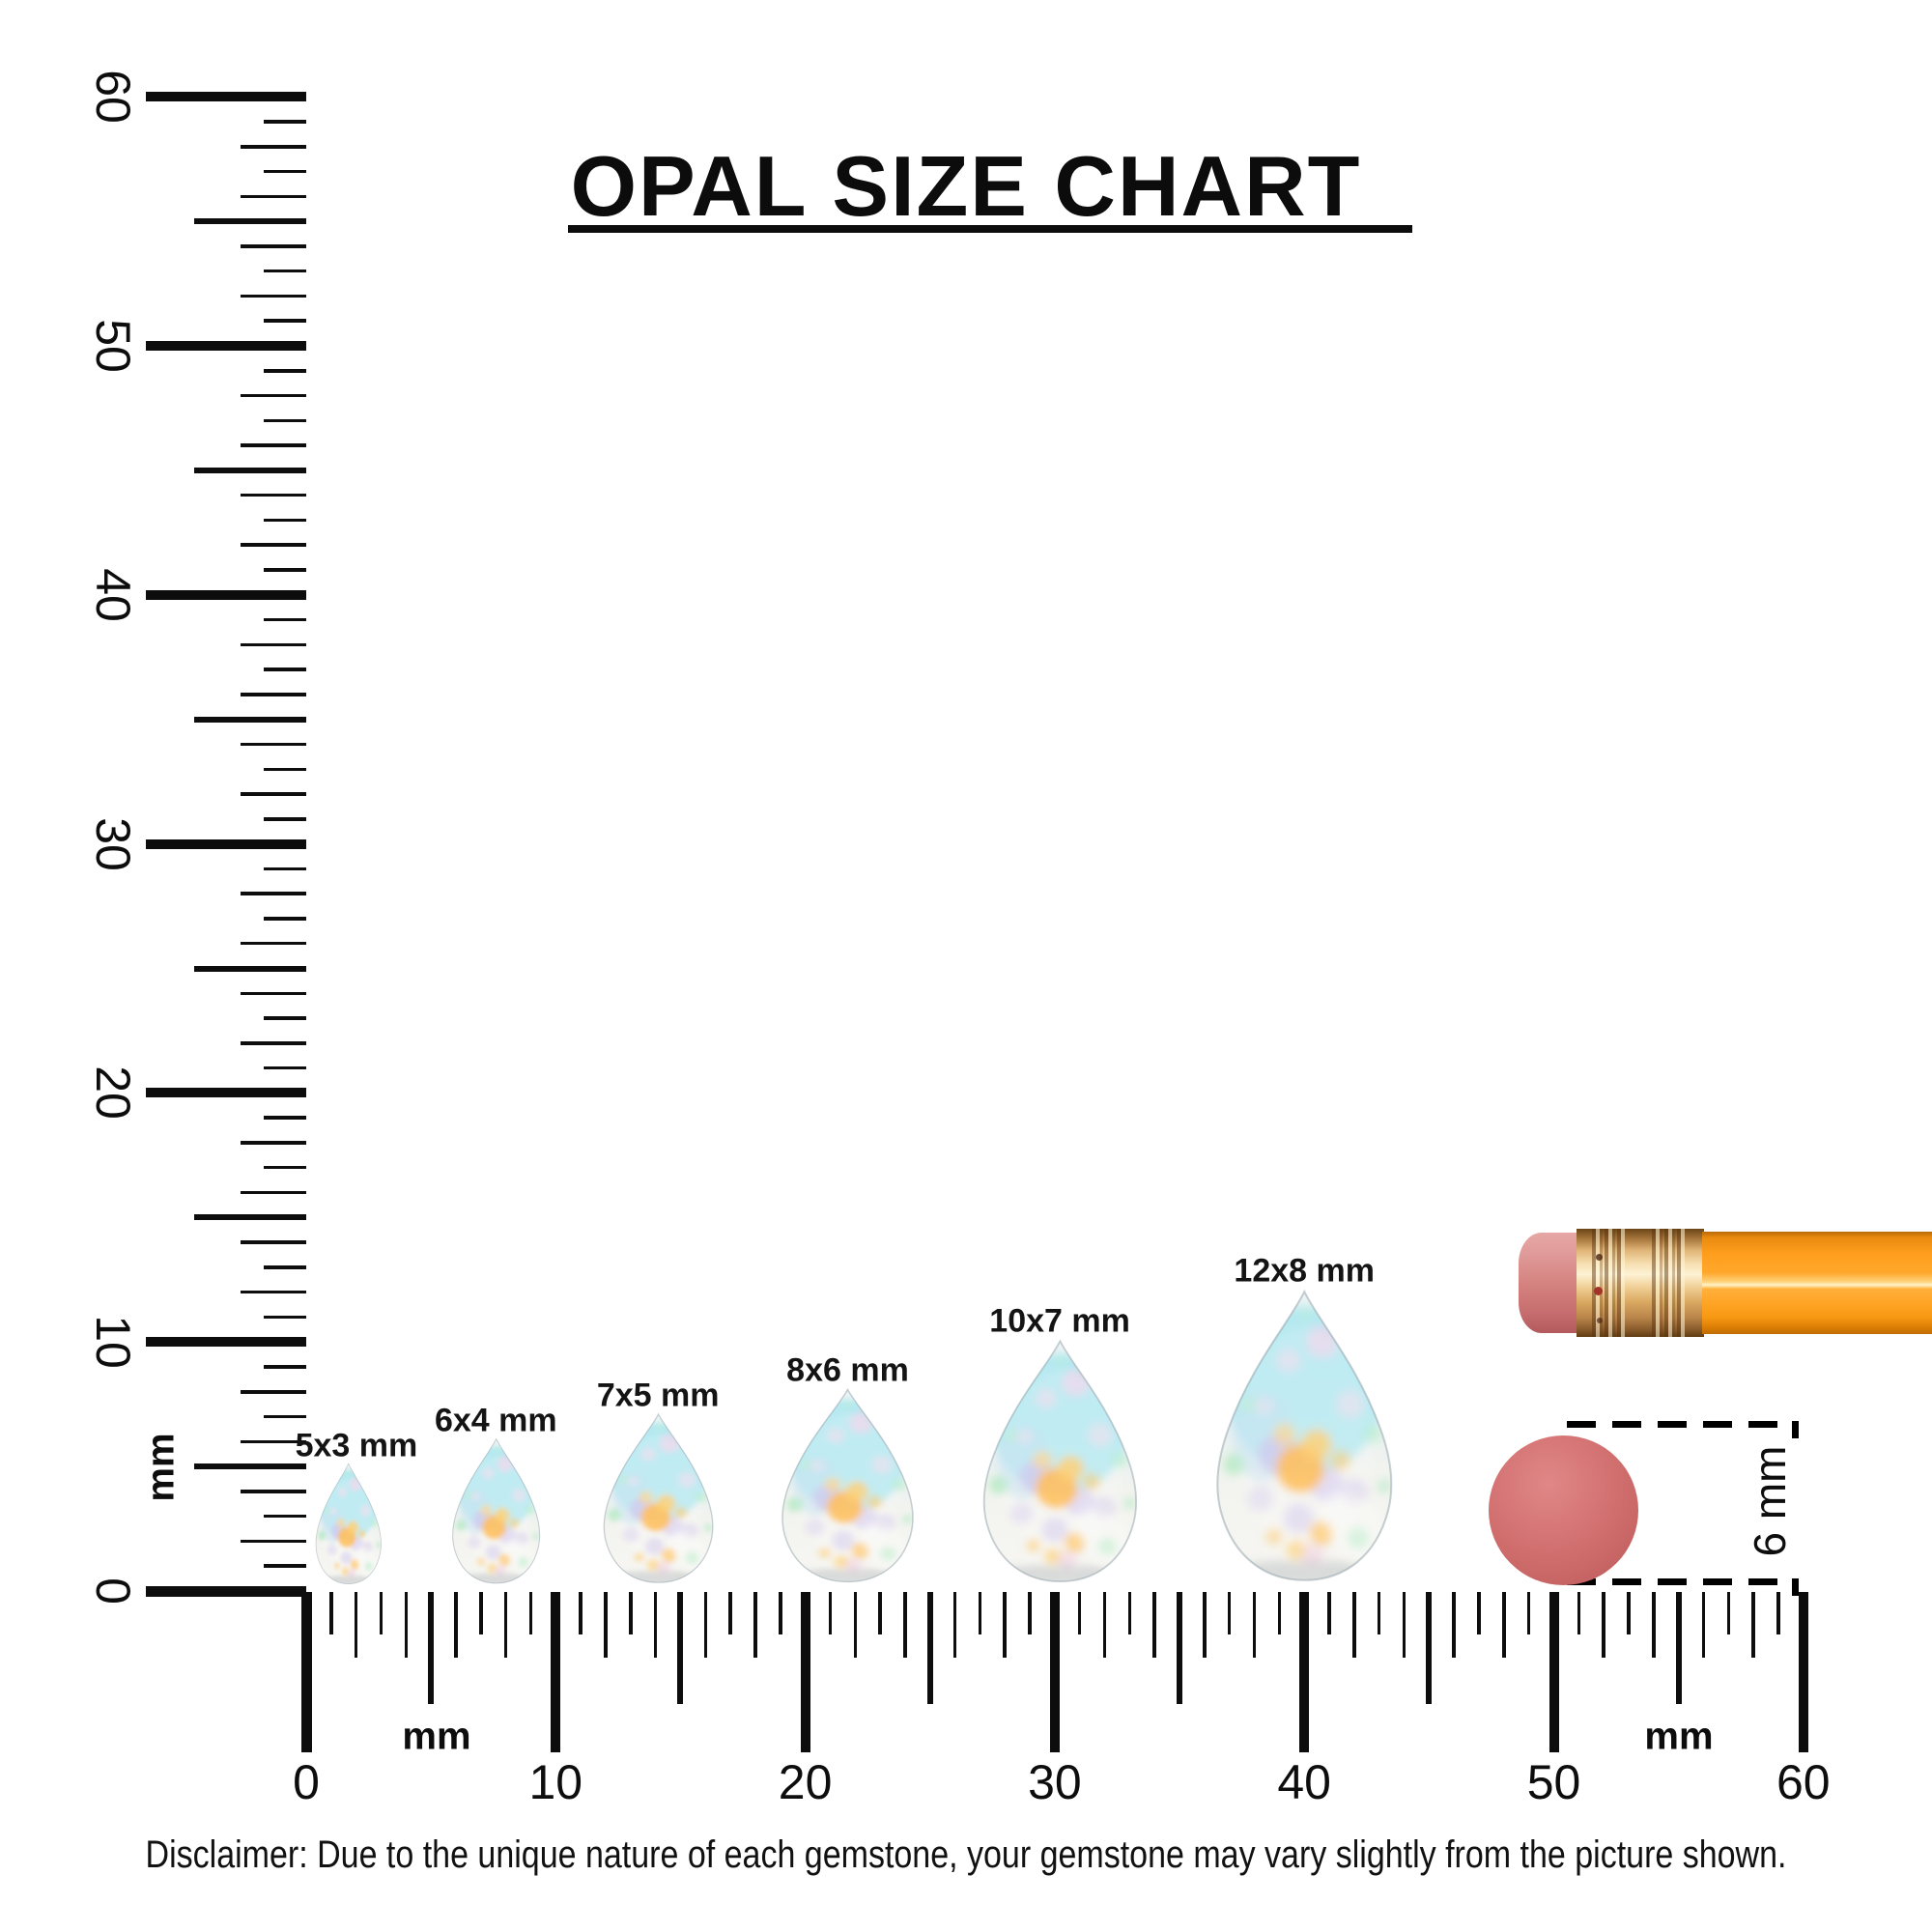 The height and width of the screenshot is (1932, 1932). Describe the element at coordinates (1304, 1271) in the screenshot. I see `gem-size-label: 12x8 mm` at that location.